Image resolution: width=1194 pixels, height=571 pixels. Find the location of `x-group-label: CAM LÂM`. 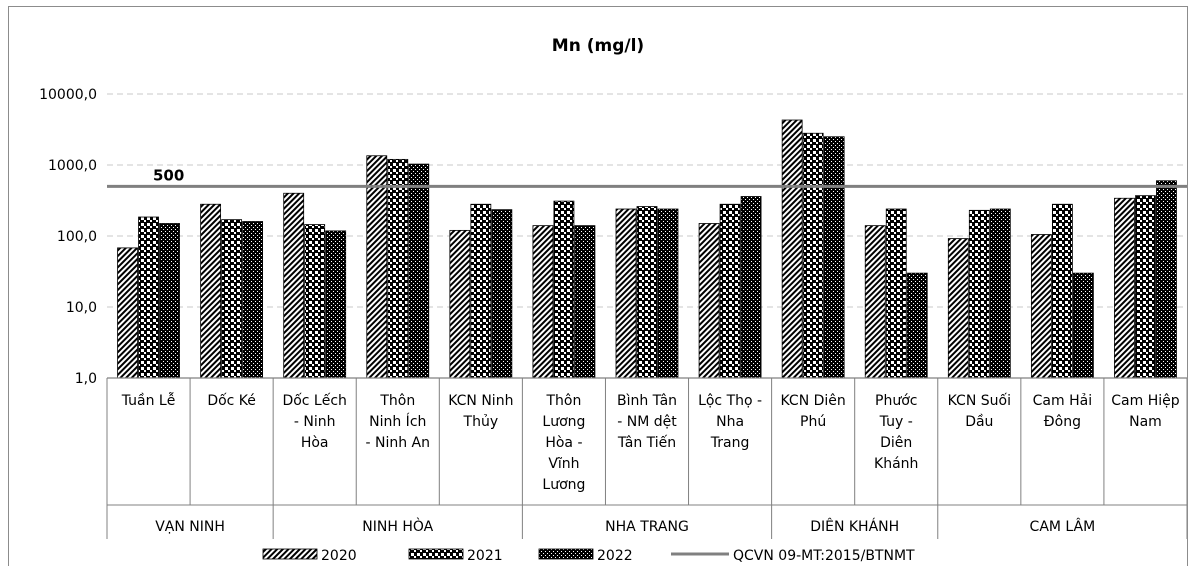

x-group-label: CAM LÂM is located at coordinates (1063, 526).